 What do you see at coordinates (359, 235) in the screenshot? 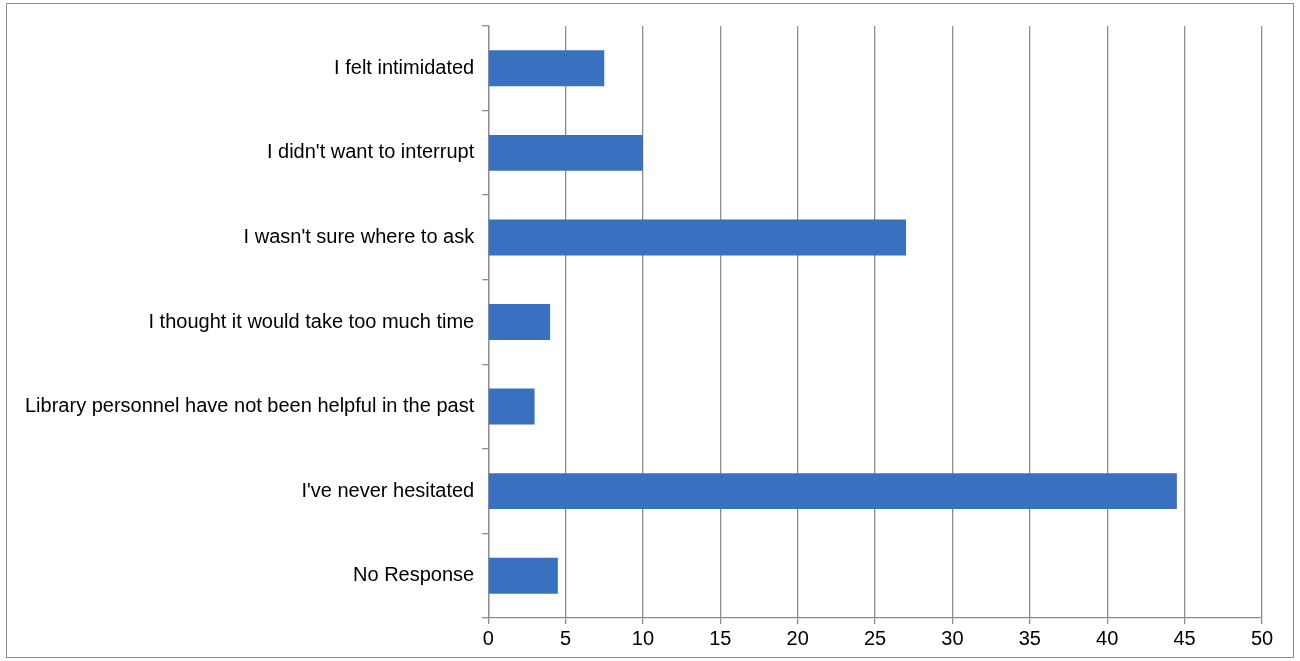
I see `y-tick-label: I wasn't sure where to ask` at bounding box center [359, 235].